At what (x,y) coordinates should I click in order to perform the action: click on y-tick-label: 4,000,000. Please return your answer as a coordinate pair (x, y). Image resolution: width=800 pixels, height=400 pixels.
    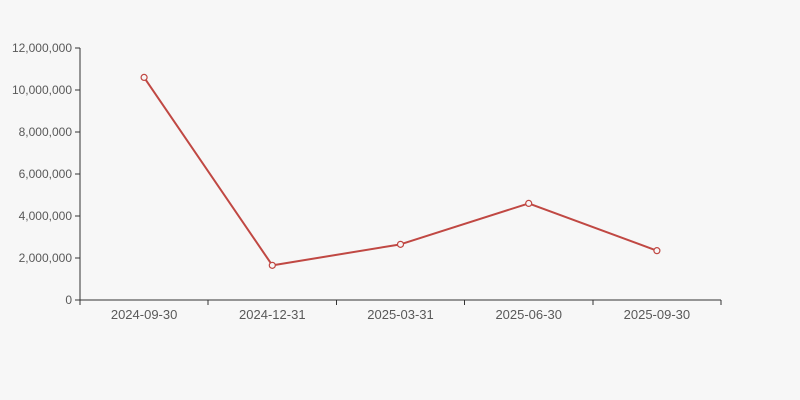
    Looking at the image, I should click on (46, 216).